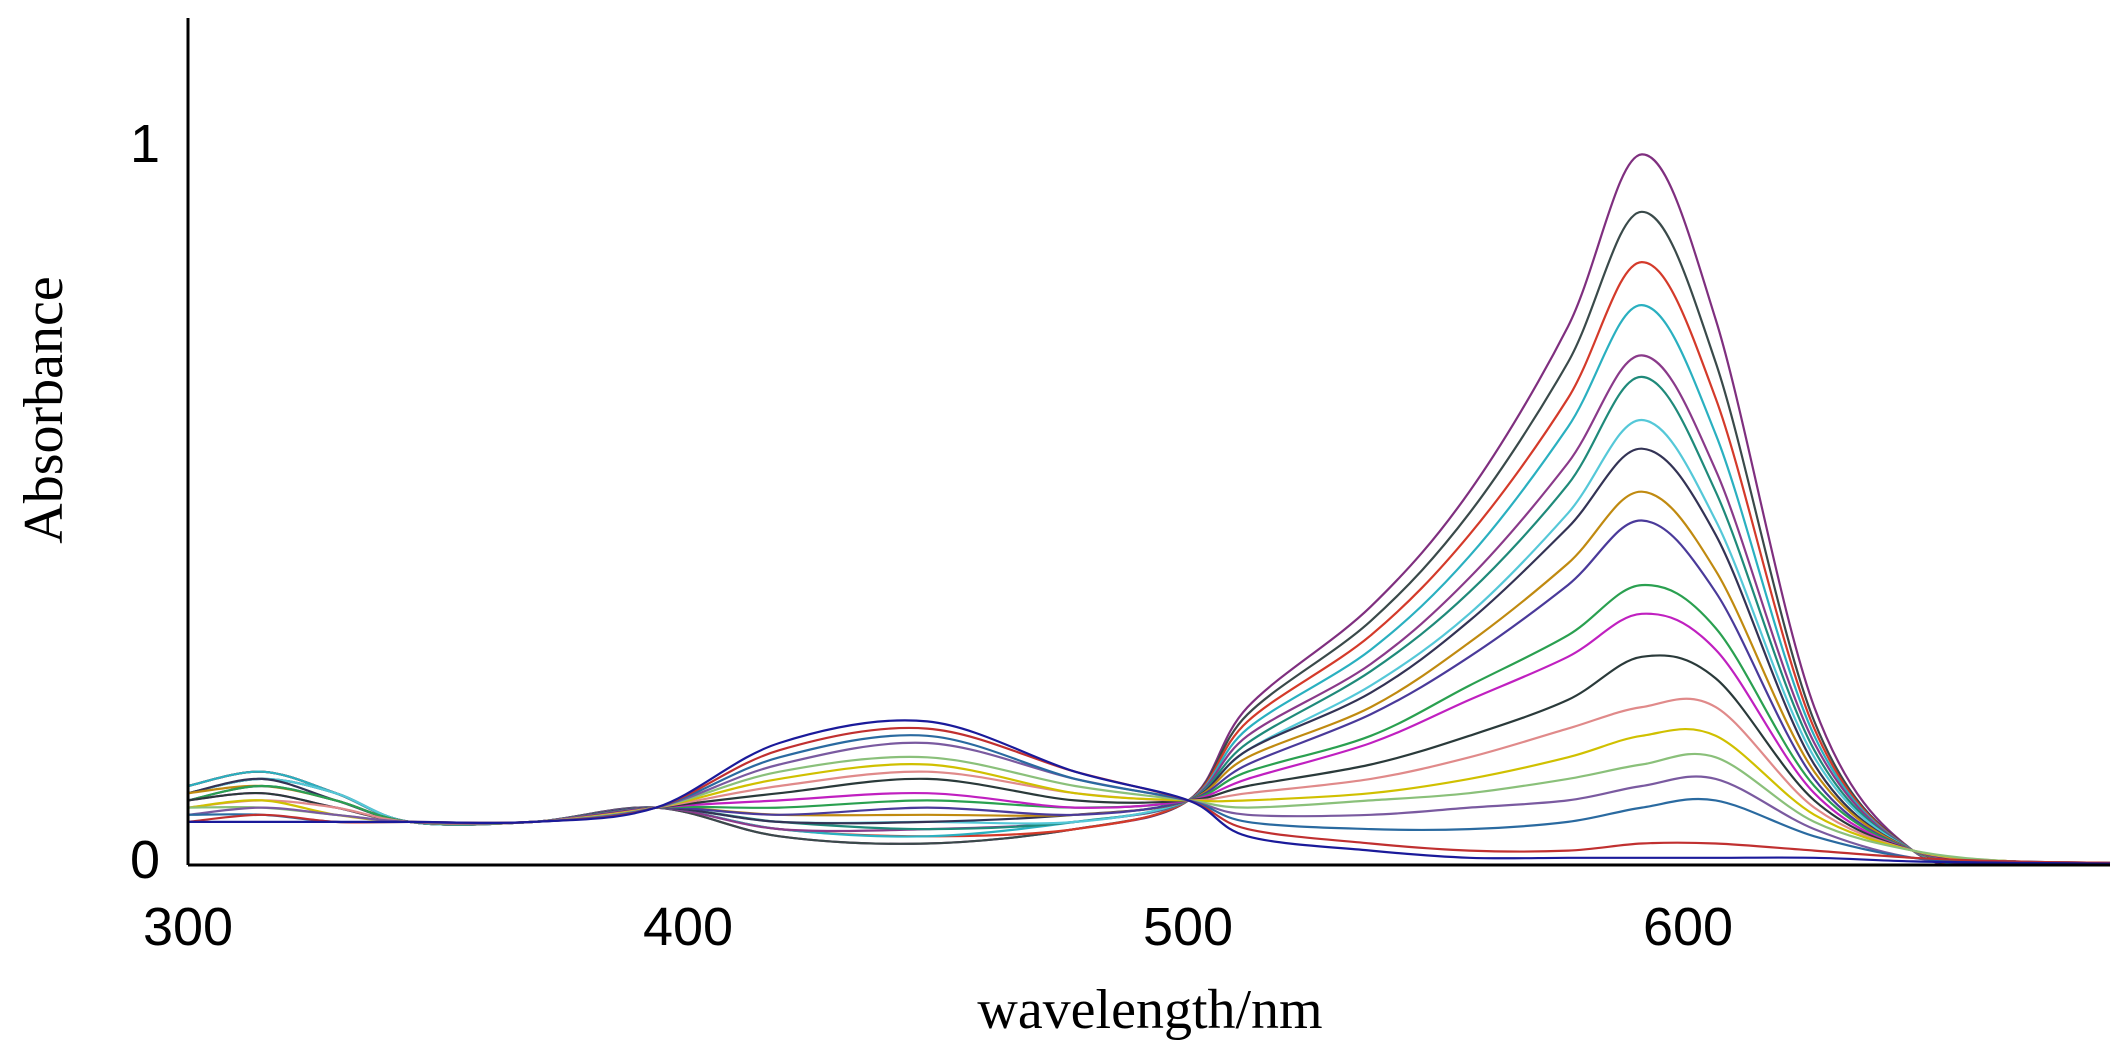 This screenshot has height=1052, width=2123. I want to click on x-tick-label-400: 400, so click(688, 927).